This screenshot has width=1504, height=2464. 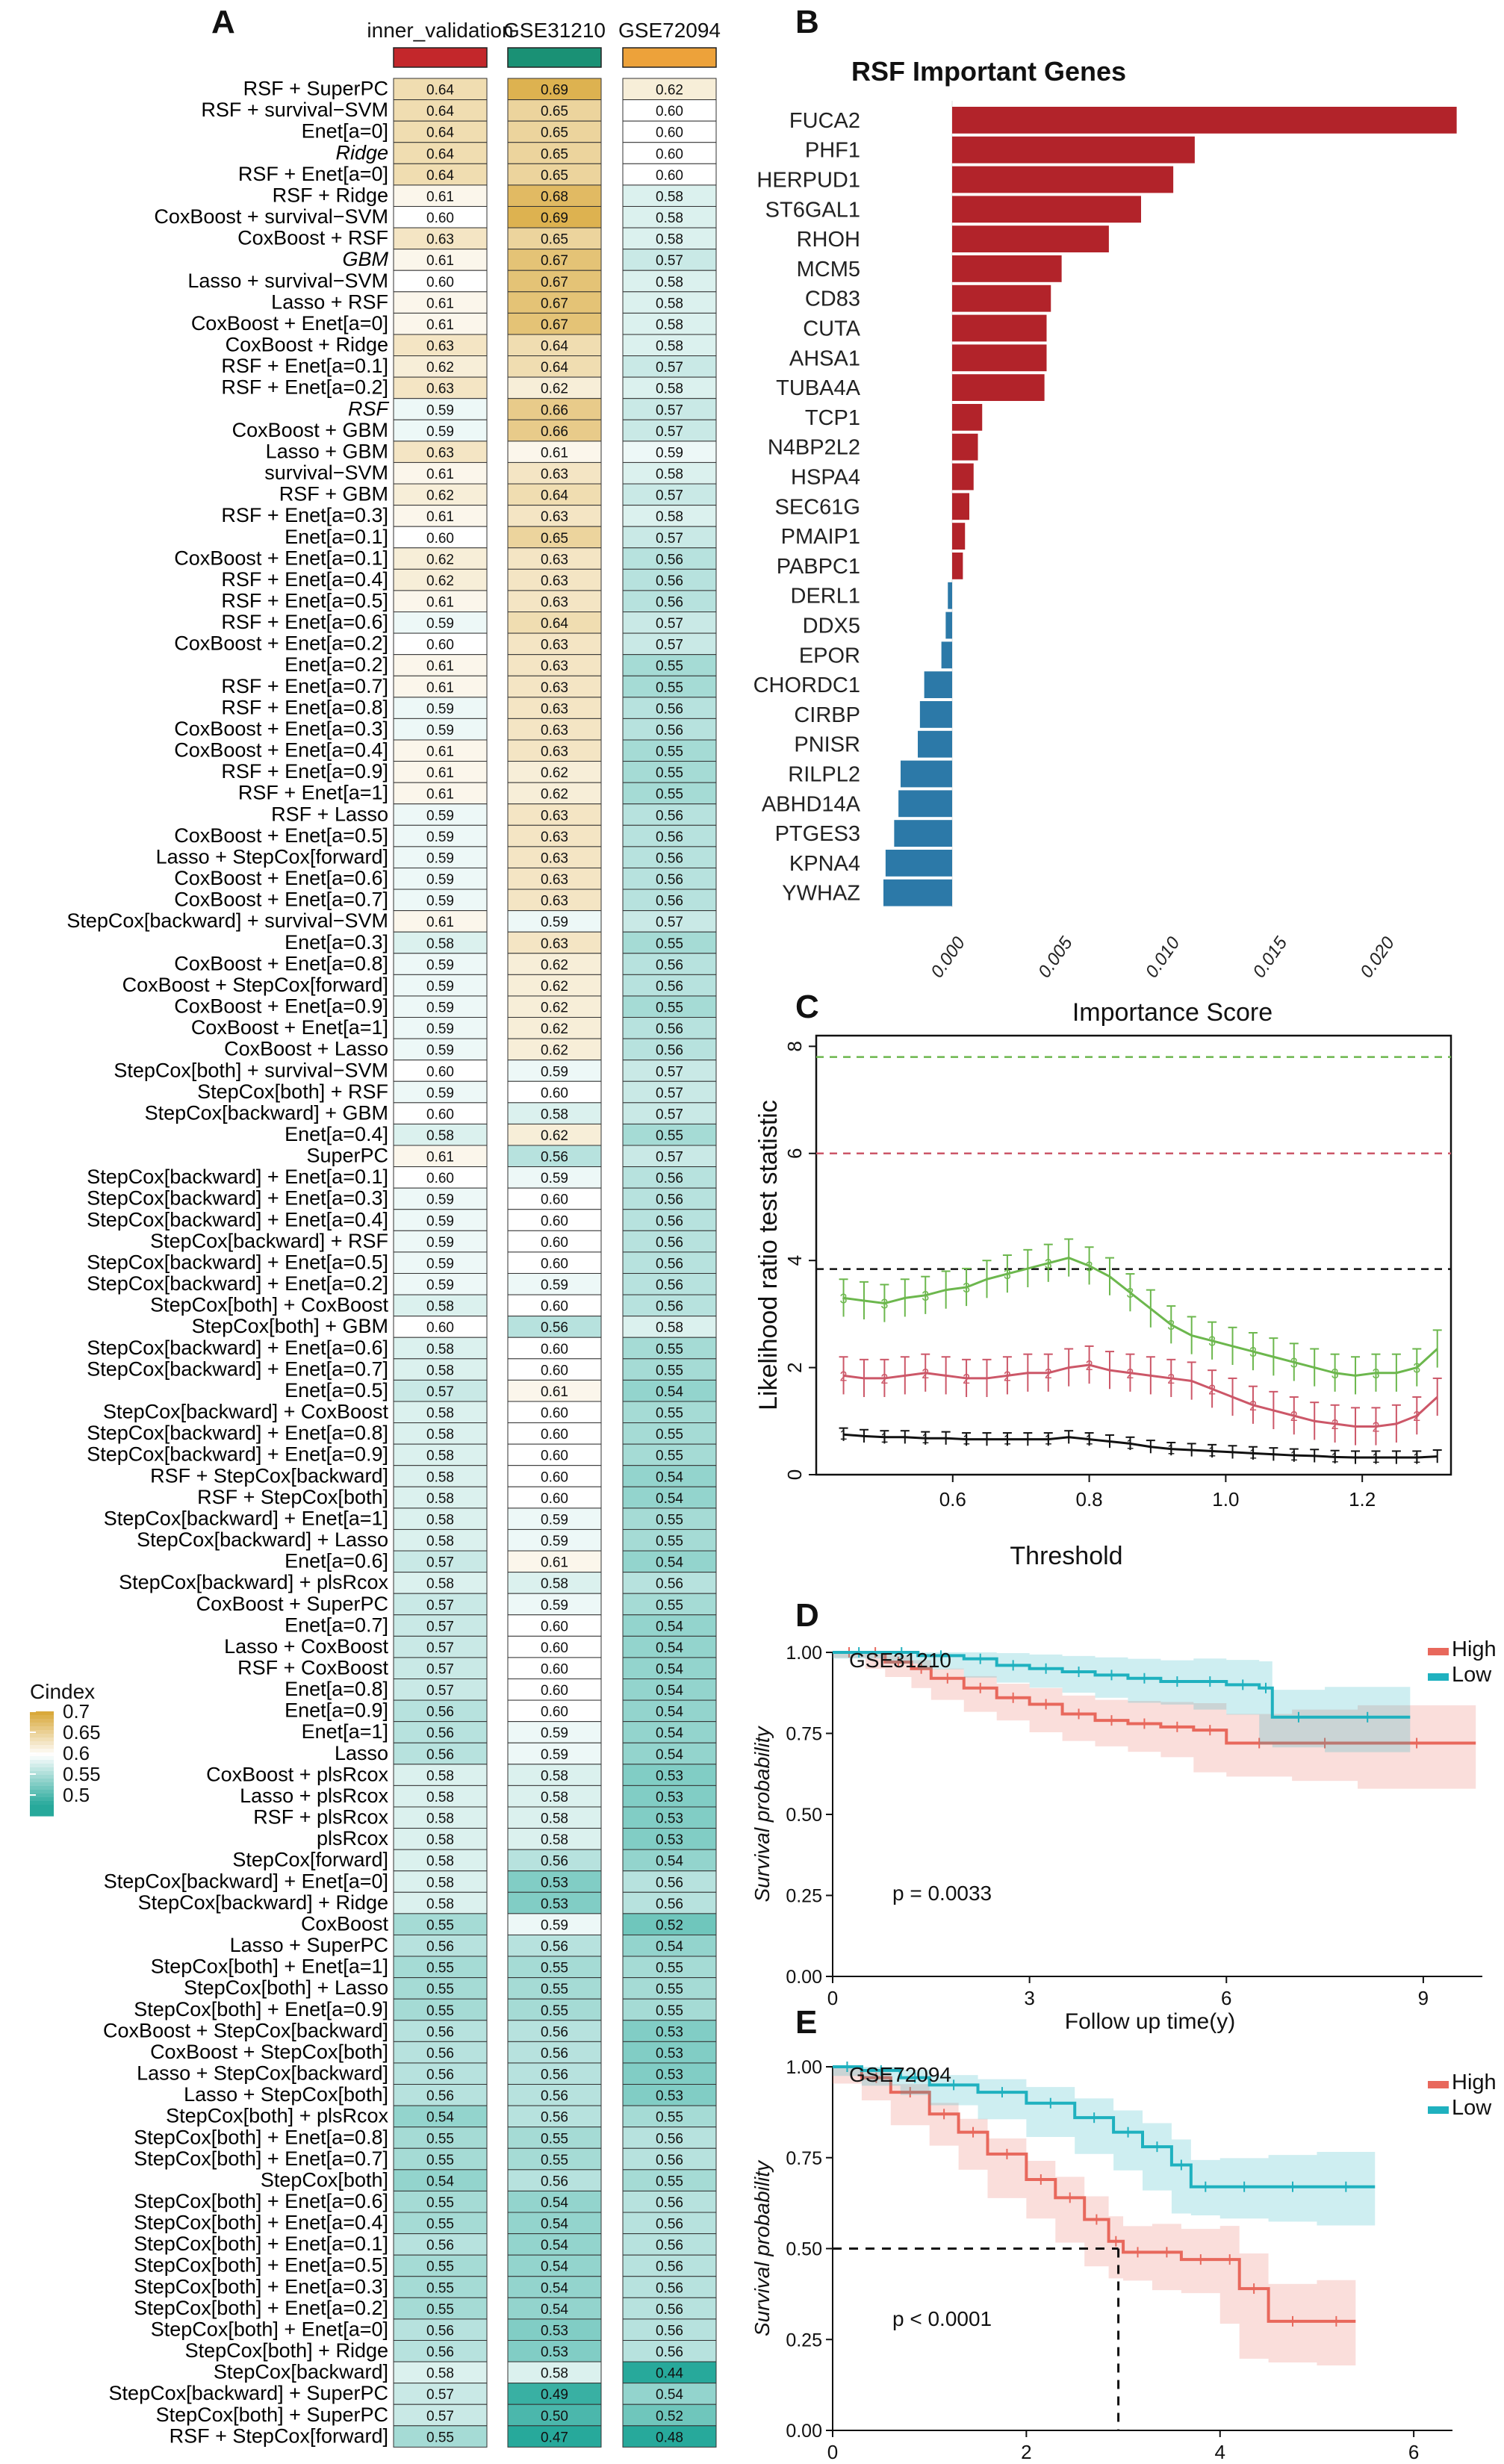 What do you see at coordinates (263, 1902) in the screenshot?
I see `row-label: StepCox[backward] + Ridge` at bounding box center [263, 1902].